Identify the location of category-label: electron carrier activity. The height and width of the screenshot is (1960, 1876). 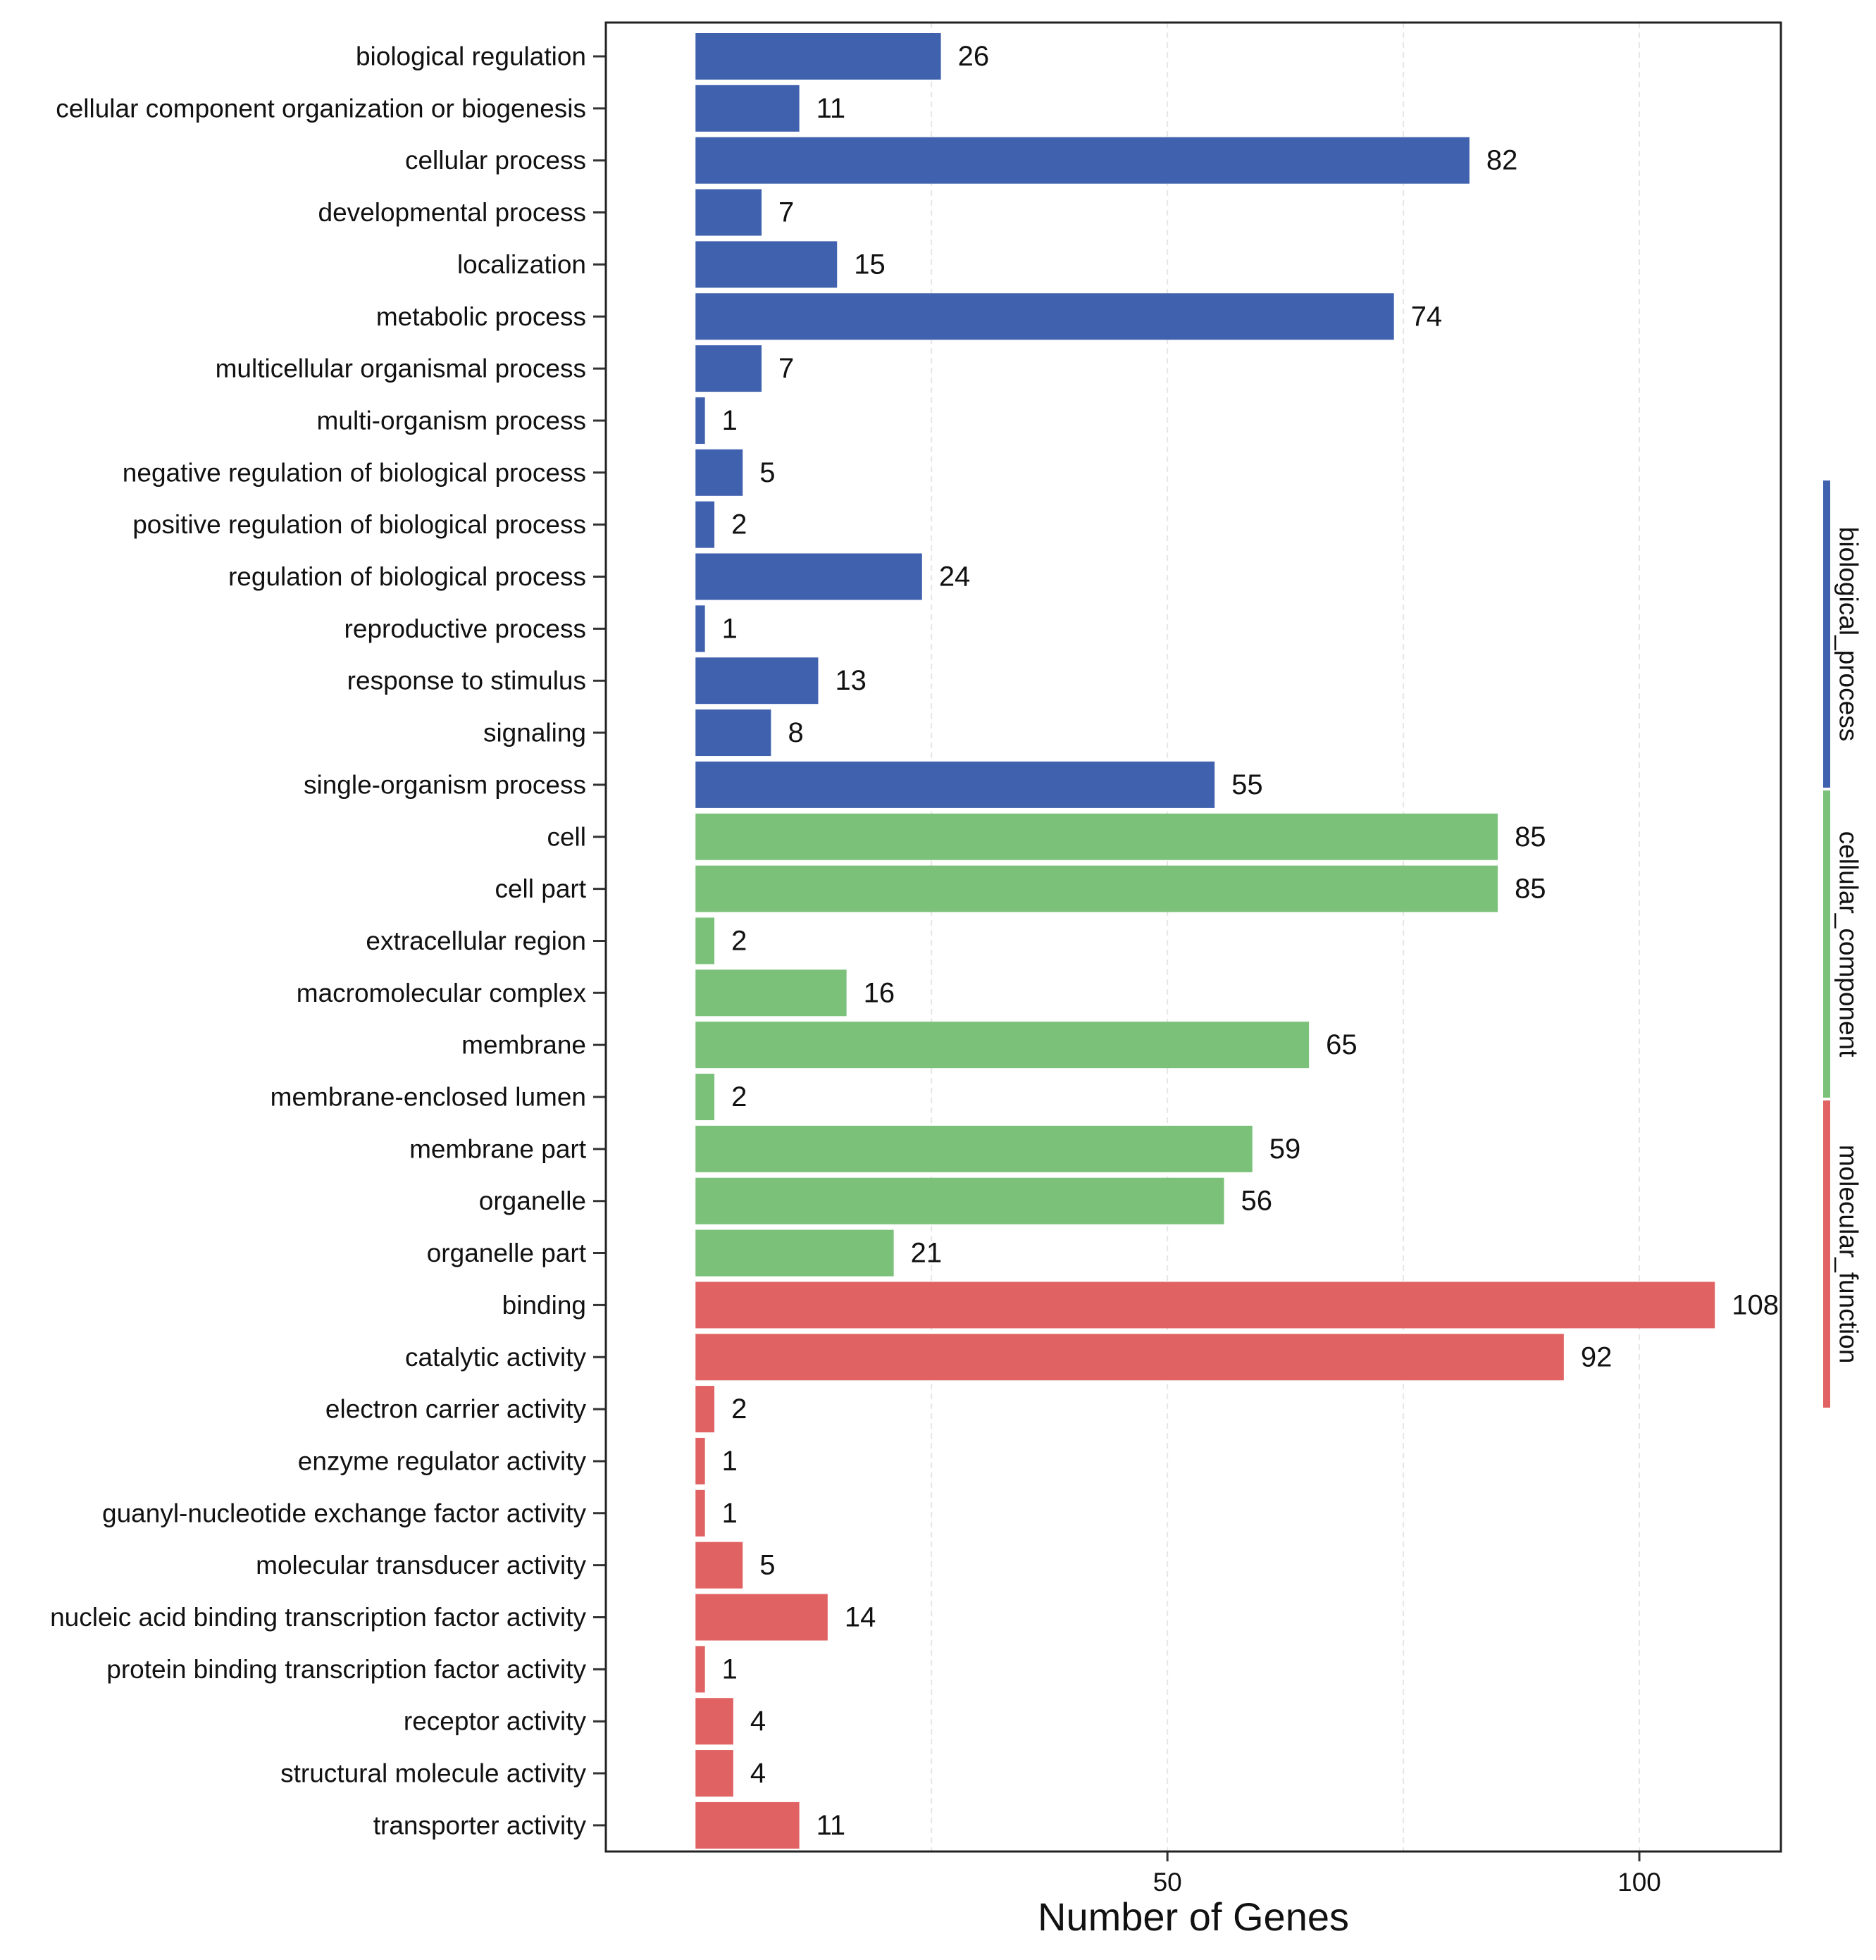
(456, 1410).